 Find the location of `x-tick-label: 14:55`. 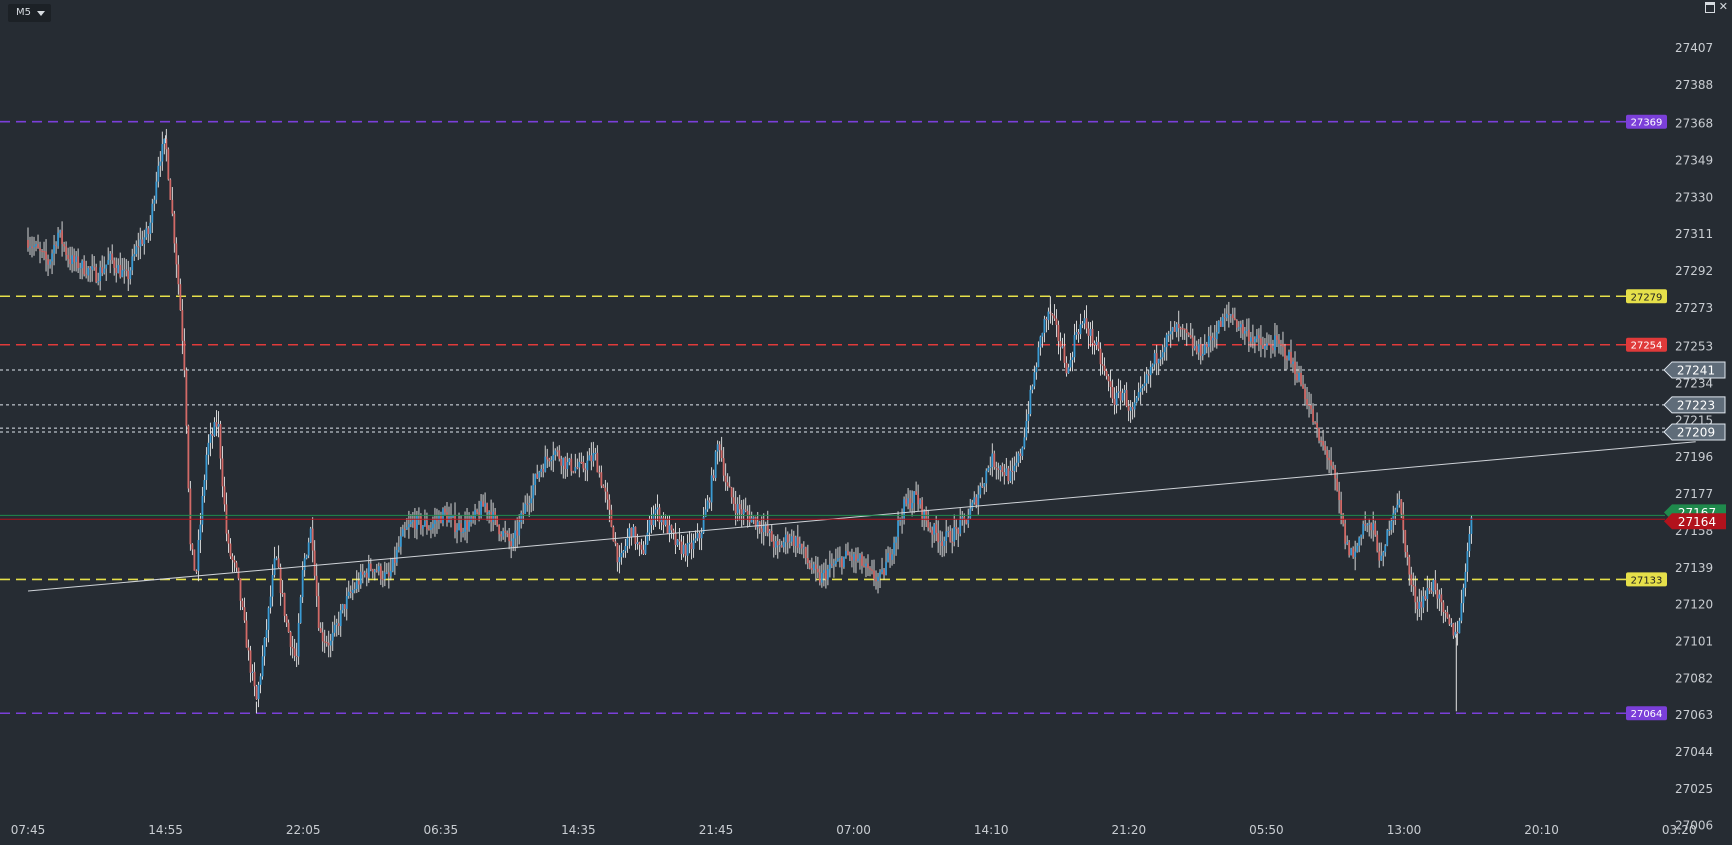

x-tick-label: 14:55 is located at coordinates (165, 830).